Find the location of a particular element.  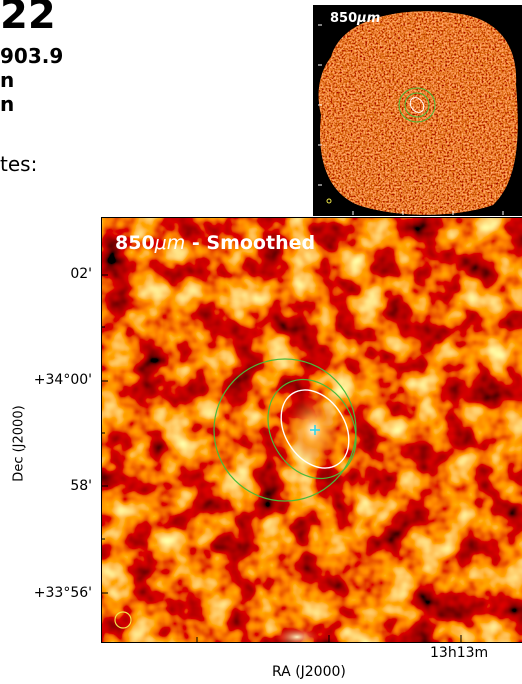

inset-850um-map is located at coordinates (417, 110).